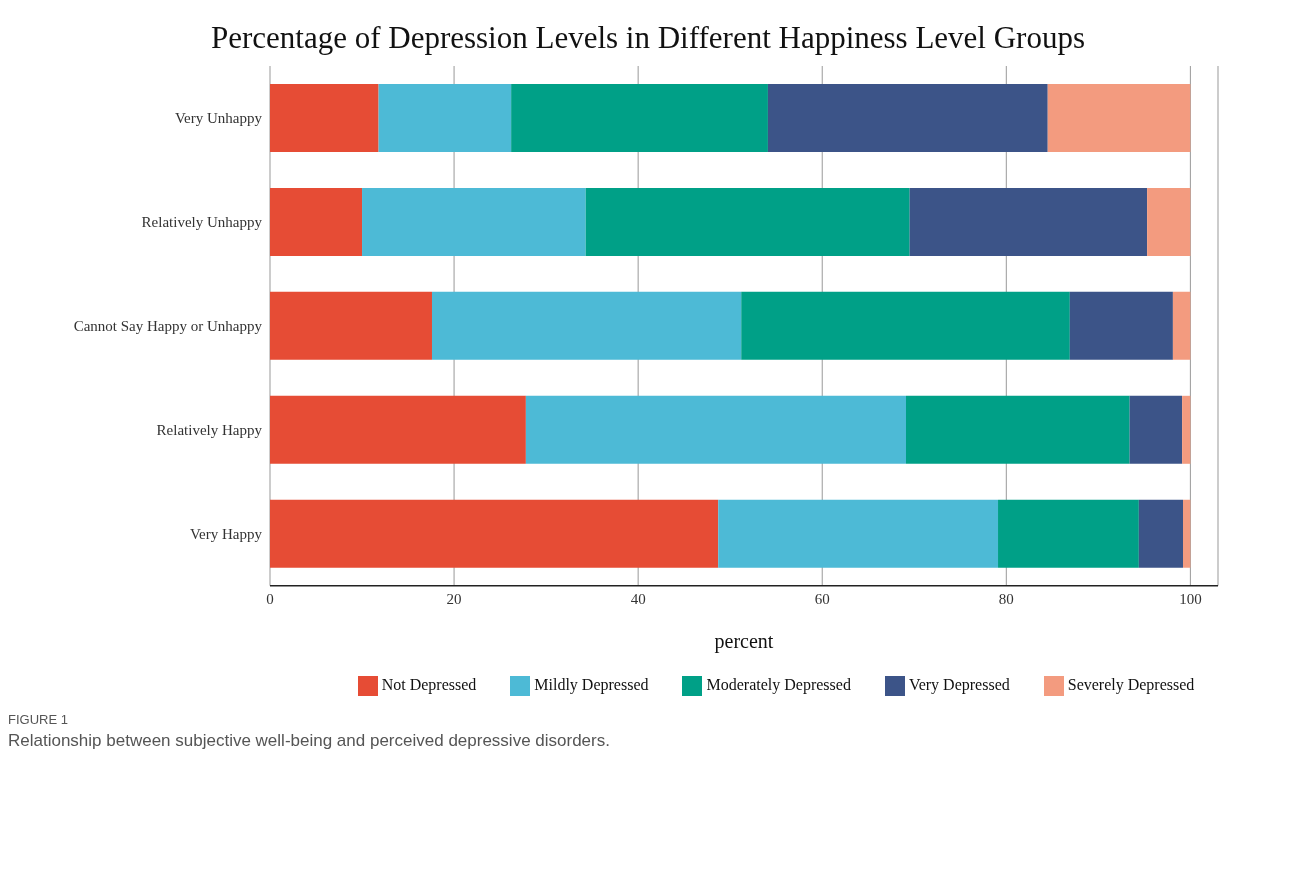 The image size is (1290, 892). What do you see at coordinates (454, 599) in the screenshot?
I see `x-tick-label: 20` at bounding box center [454, 599].